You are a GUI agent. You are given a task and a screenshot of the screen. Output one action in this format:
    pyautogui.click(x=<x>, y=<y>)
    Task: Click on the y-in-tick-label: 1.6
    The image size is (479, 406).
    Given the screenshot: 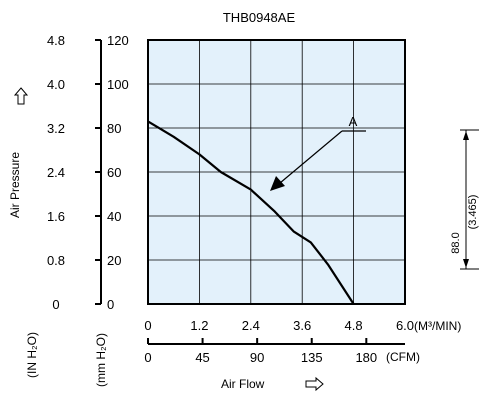 What is the action you would take?
    pyautogui.click(x=56, y=216)
    